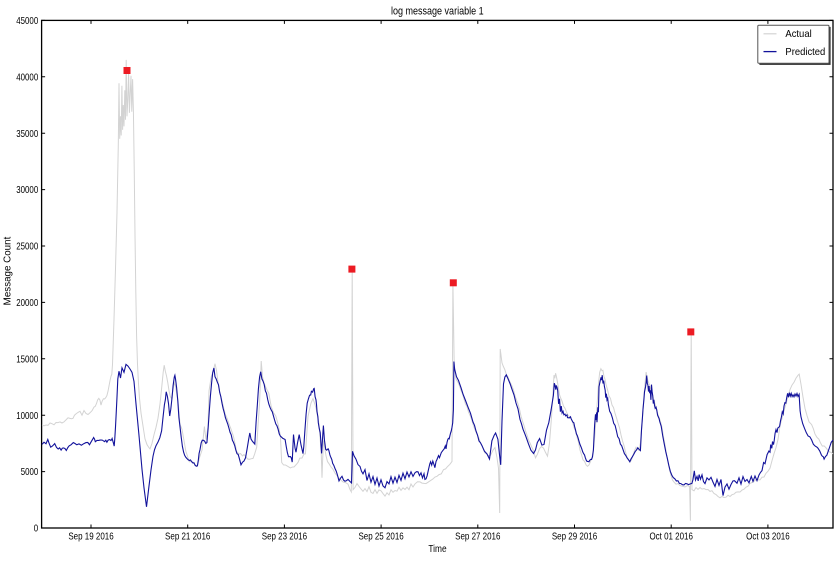 This screenshot has width=838, height=561. I want to click on svg-text: 40000, so click(27, 77).